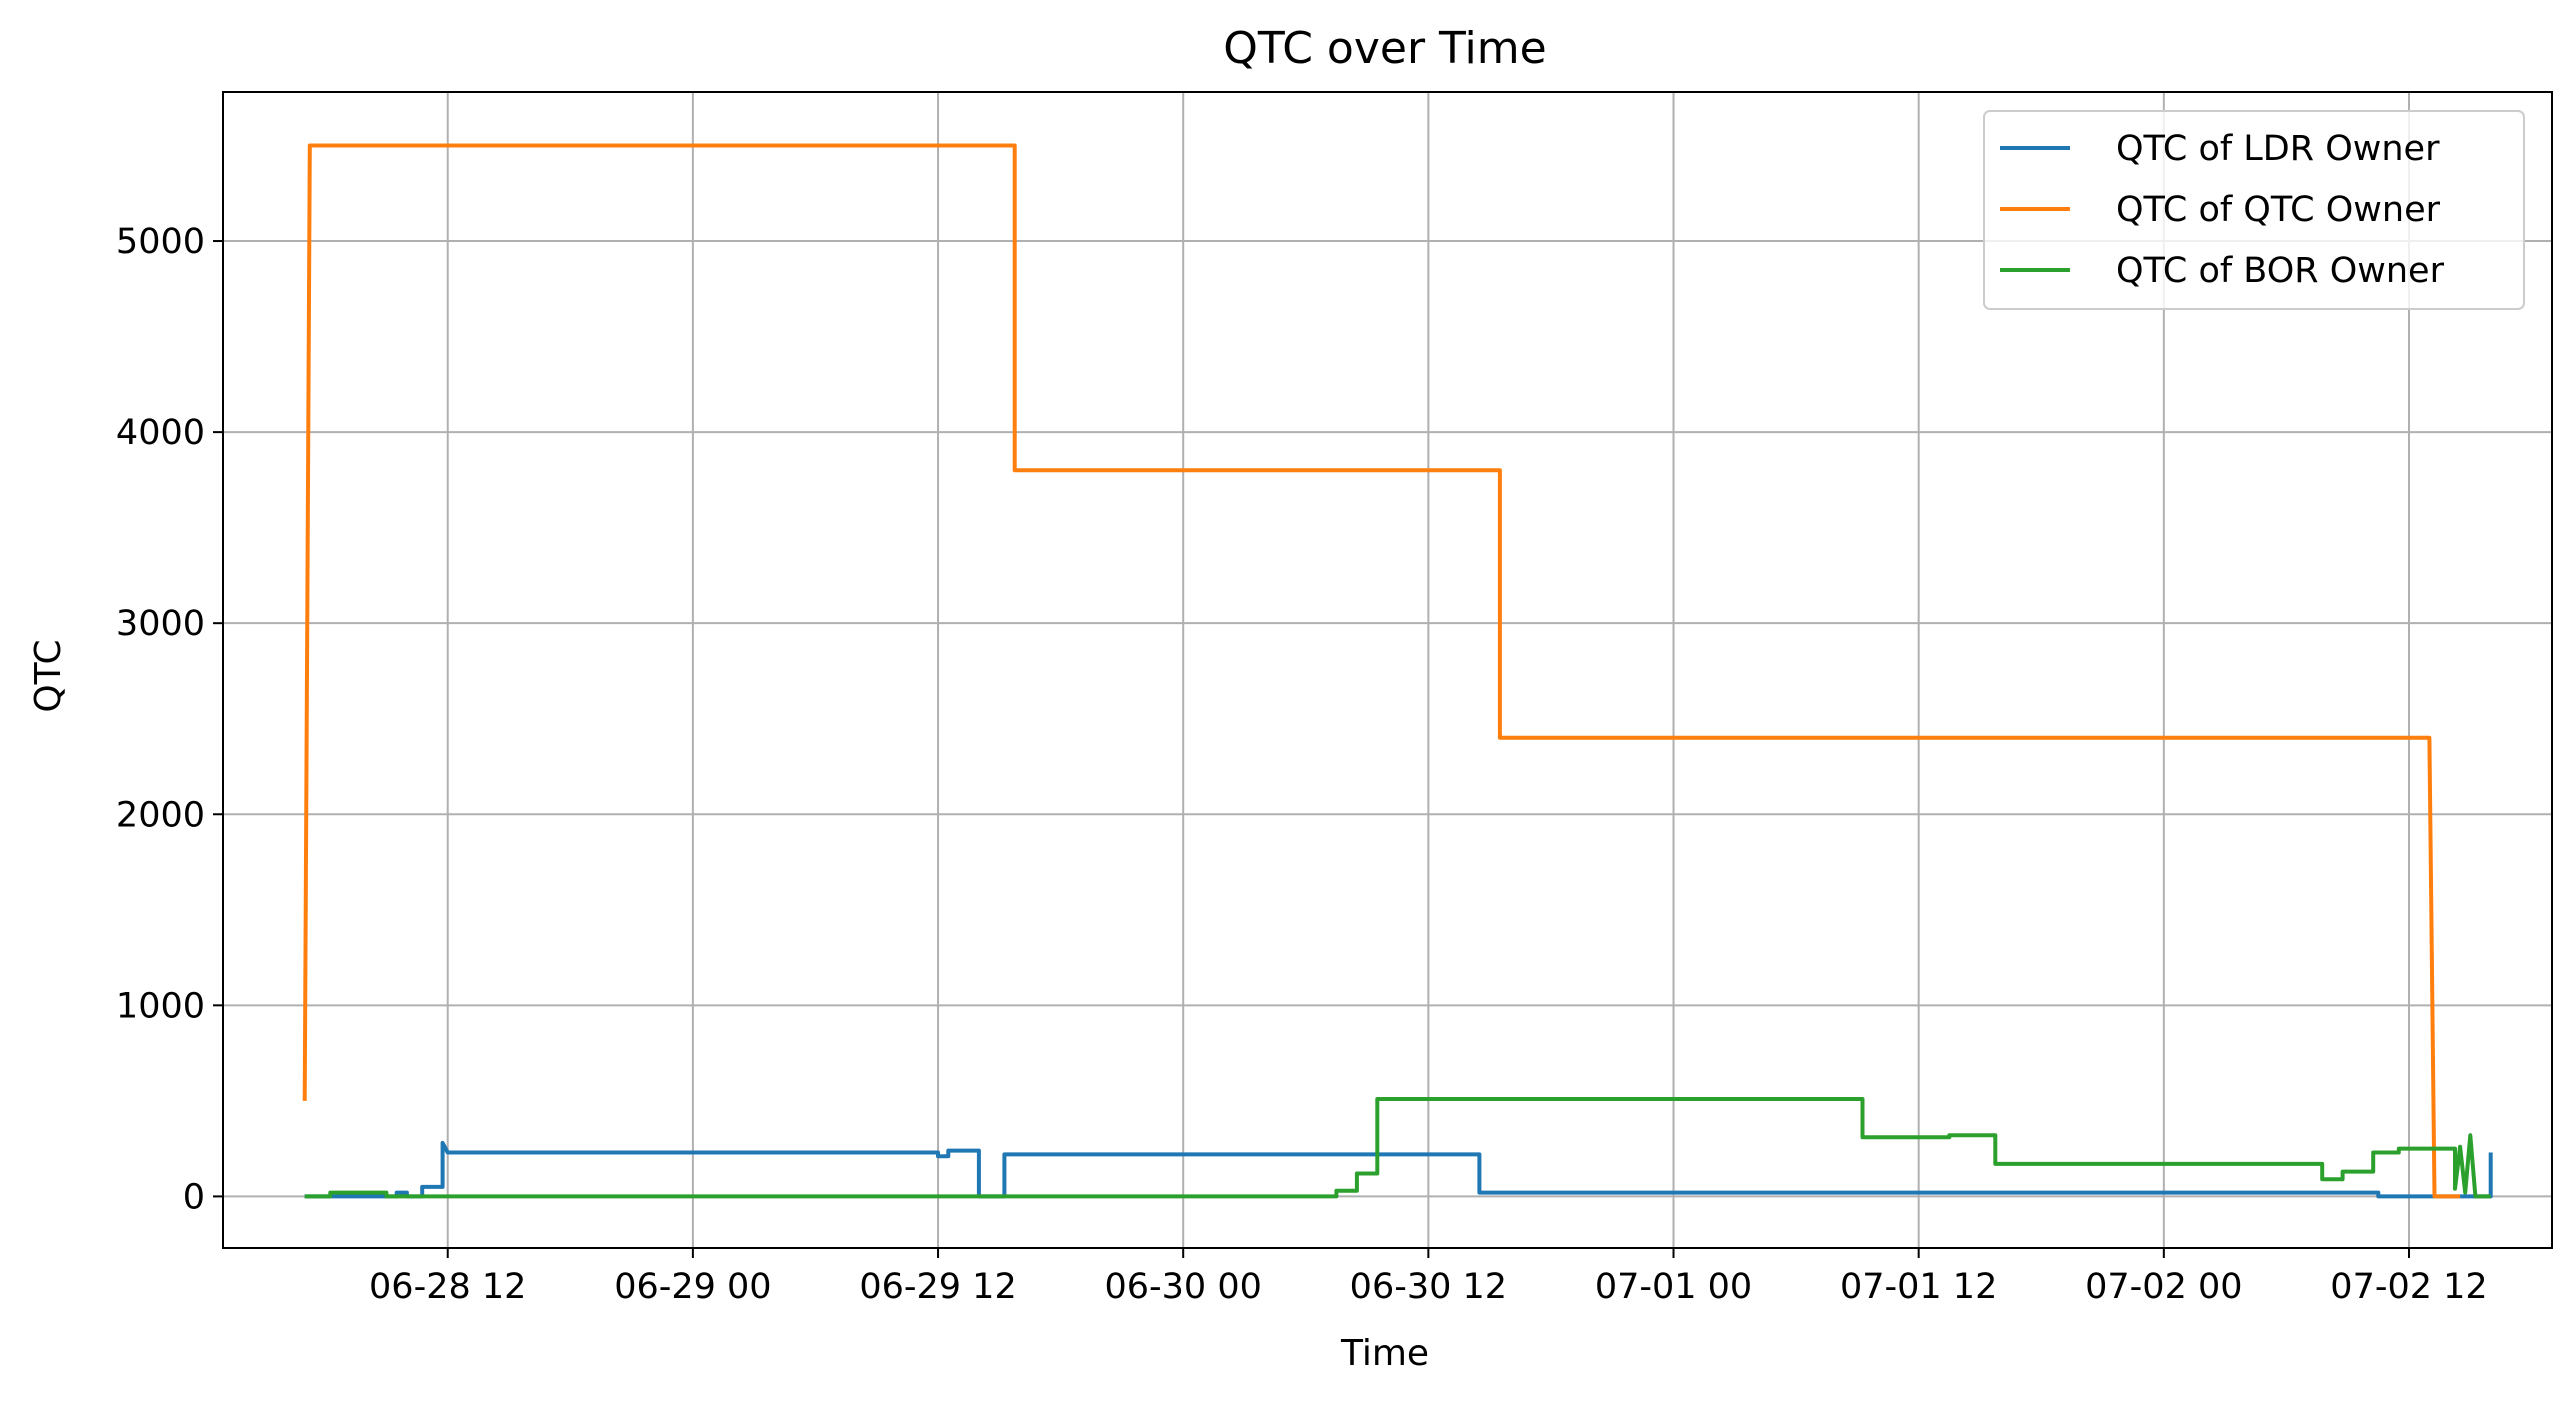  Describe the element at coordinates (48, 675) in the screenshot. I see `y-axis-label: QTC` at that location.